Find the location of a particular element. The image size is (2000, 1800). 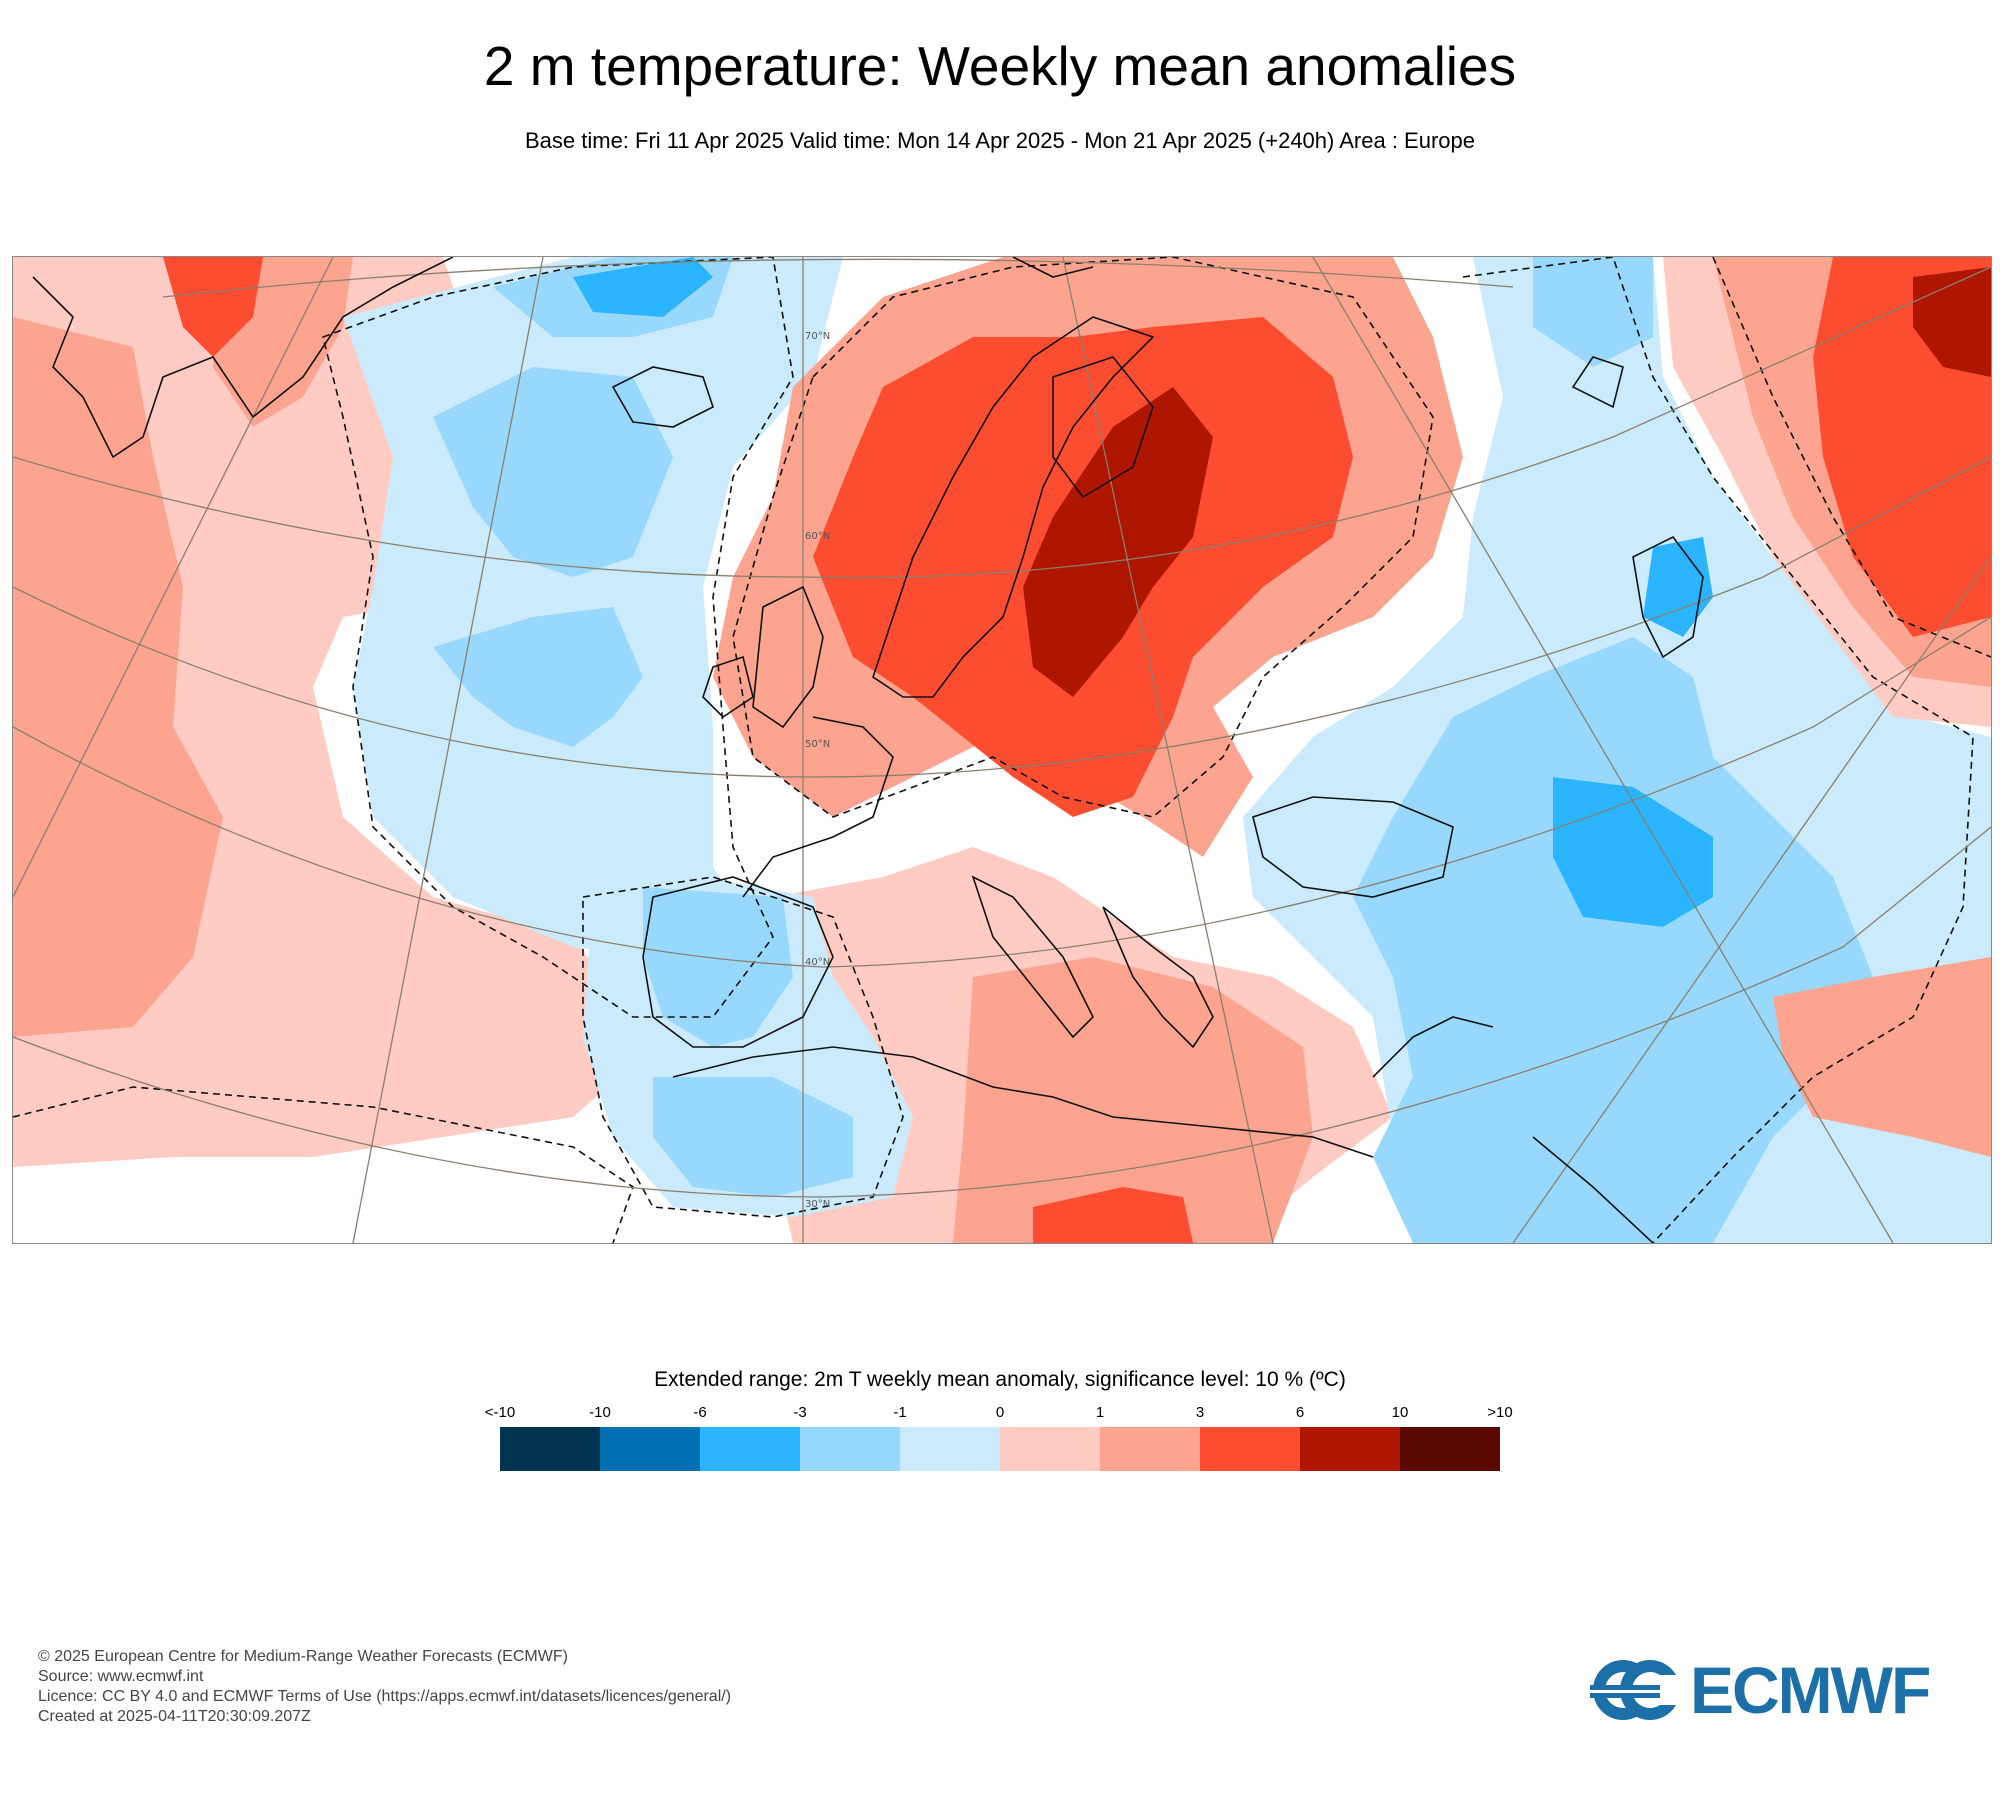

anomaly-region-azores-cold is located at coordinates (538, 677).